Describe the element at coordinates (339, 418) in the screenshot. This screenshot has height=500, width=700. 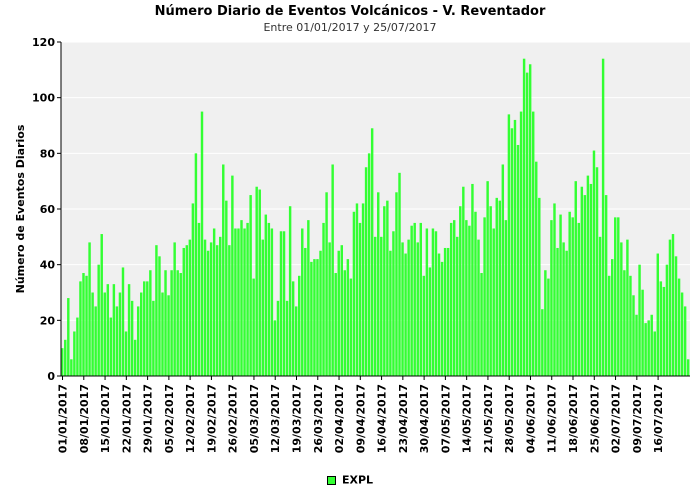
I see `x-tick-label: 02/04/2017` at that location.